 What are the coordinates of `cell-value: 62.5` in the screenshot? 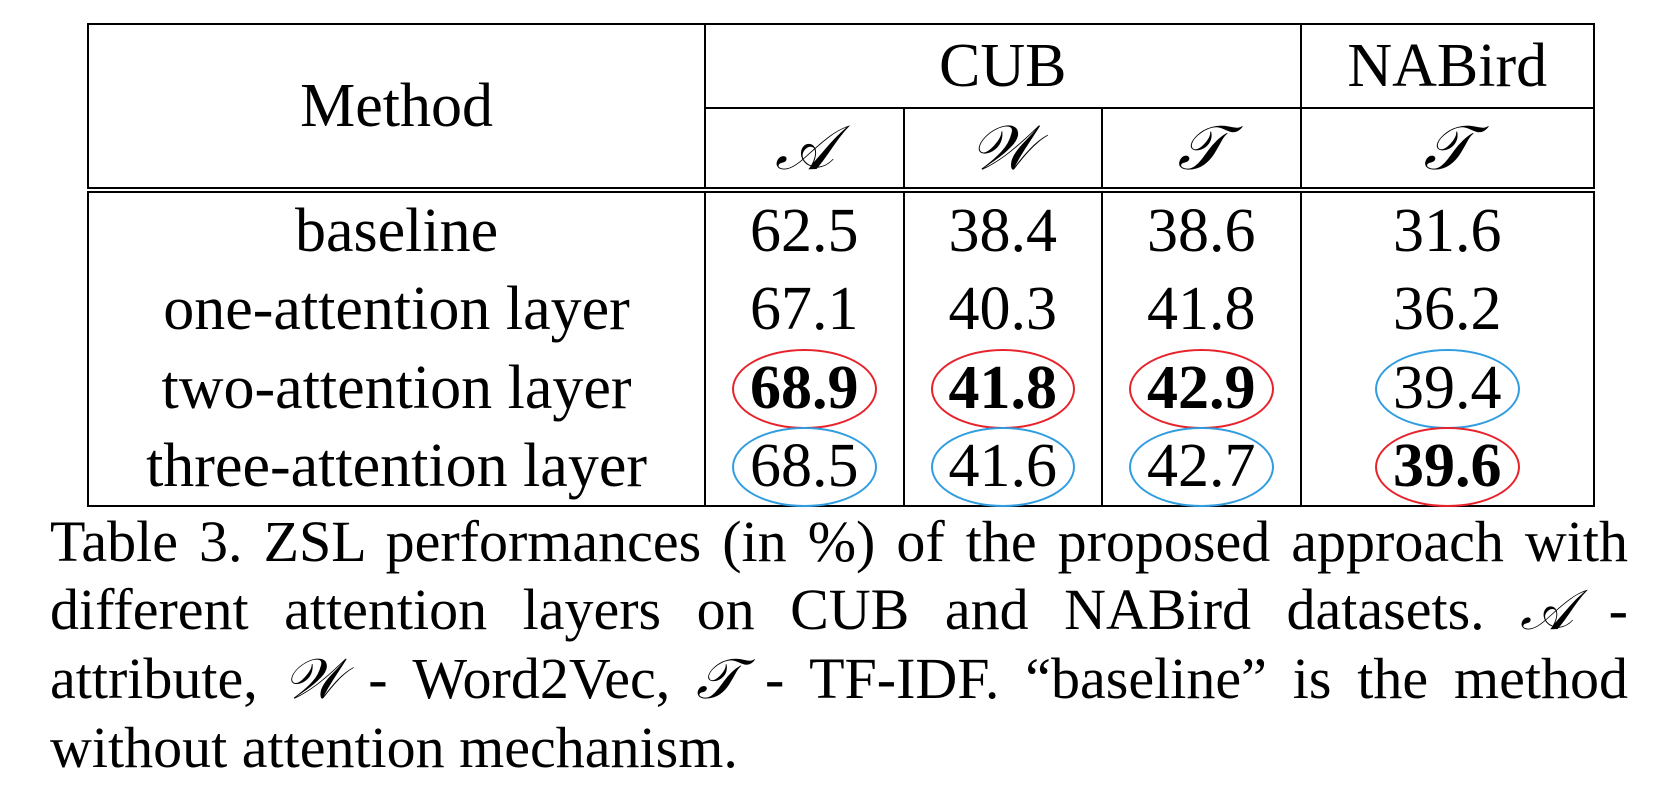 It's located at (804, 231).